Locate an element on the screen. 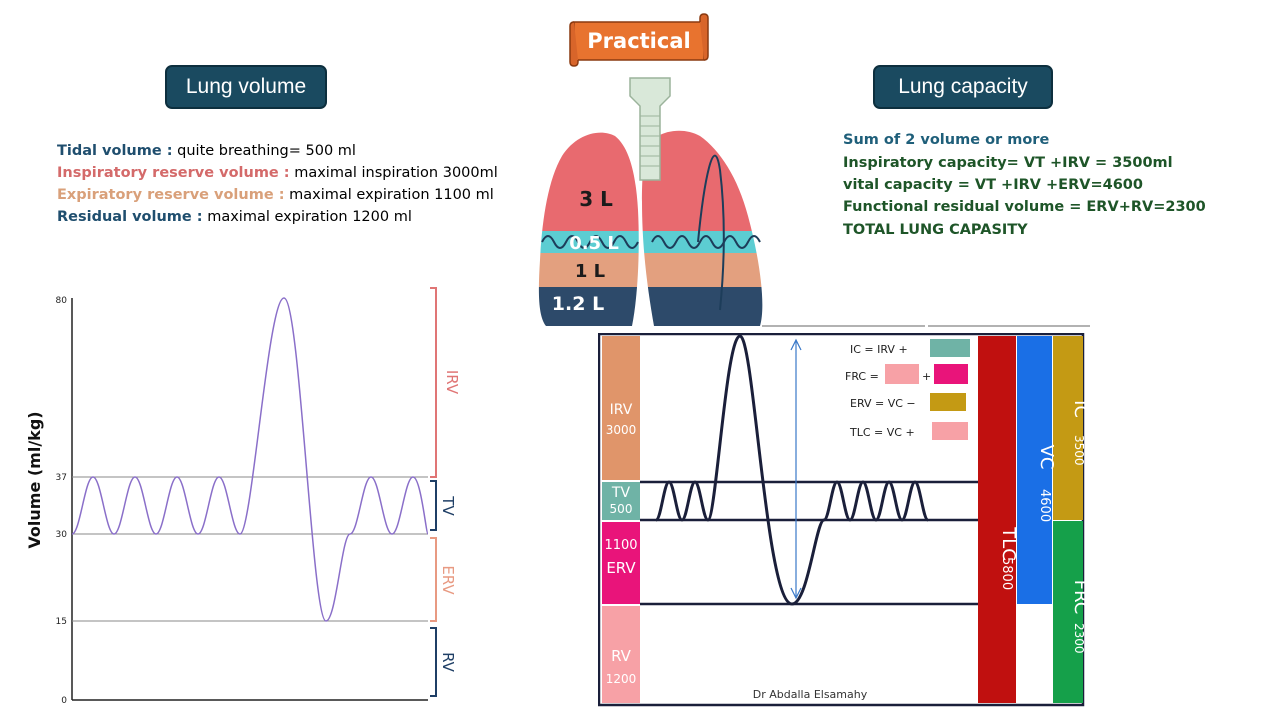  lung-capacity-heading: Lung capacity is located at coordinates (963, 87).